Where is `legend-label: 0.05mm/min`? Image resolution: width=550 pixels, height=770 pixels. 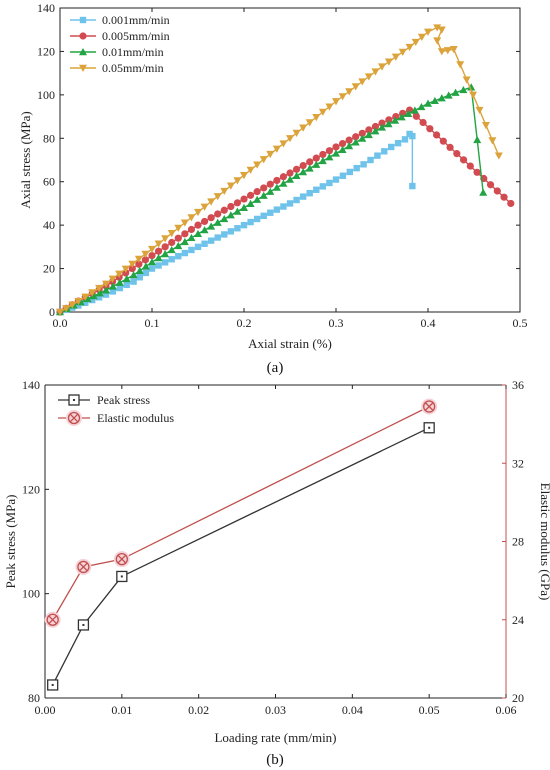
legend-label: 0.05mm/min is located at coordinates (133, 68).